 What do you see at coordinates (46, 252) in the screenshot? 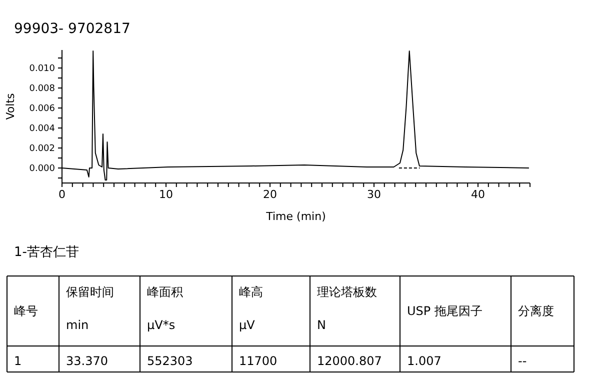
I see `text: 1-苦杏仁苷` at bounding box center [46, 252].